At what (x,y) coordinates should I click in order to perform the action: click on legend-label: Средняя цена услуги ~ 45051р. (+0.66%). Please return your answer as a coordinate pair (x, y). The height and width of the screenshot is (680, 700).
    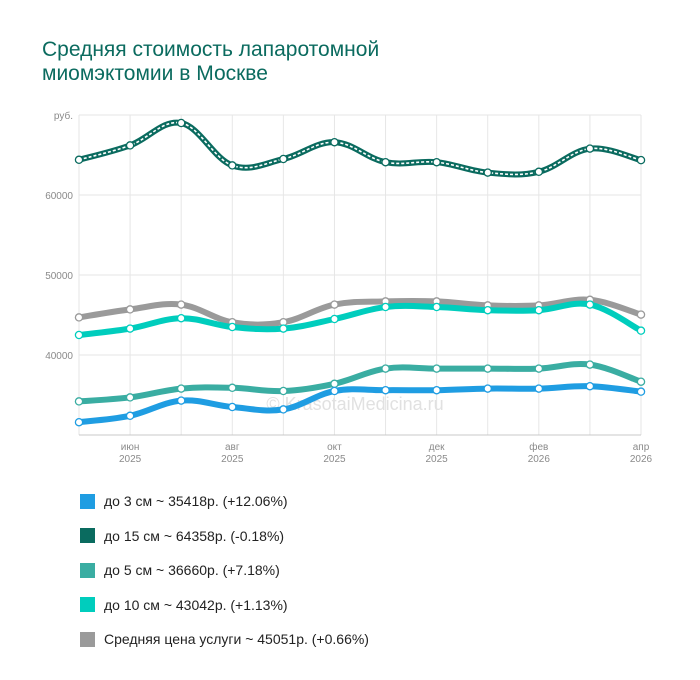
    Looking at the image, I should click on (236, 639).